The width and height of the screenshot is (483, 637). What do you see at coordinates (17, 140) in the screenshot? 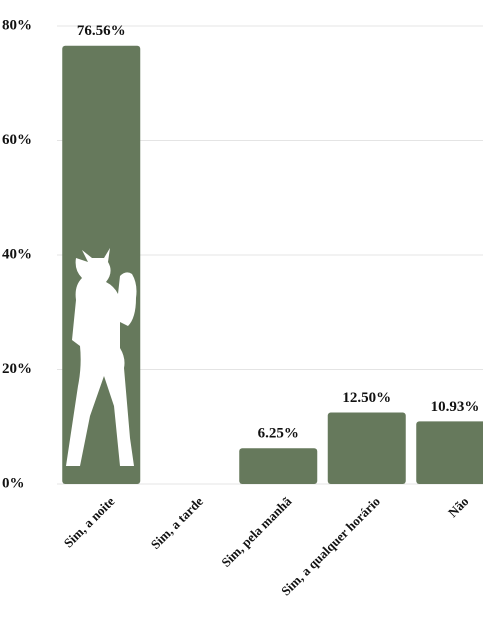
I see `y-tick-label: 60%` at bounding box center [17, 140].